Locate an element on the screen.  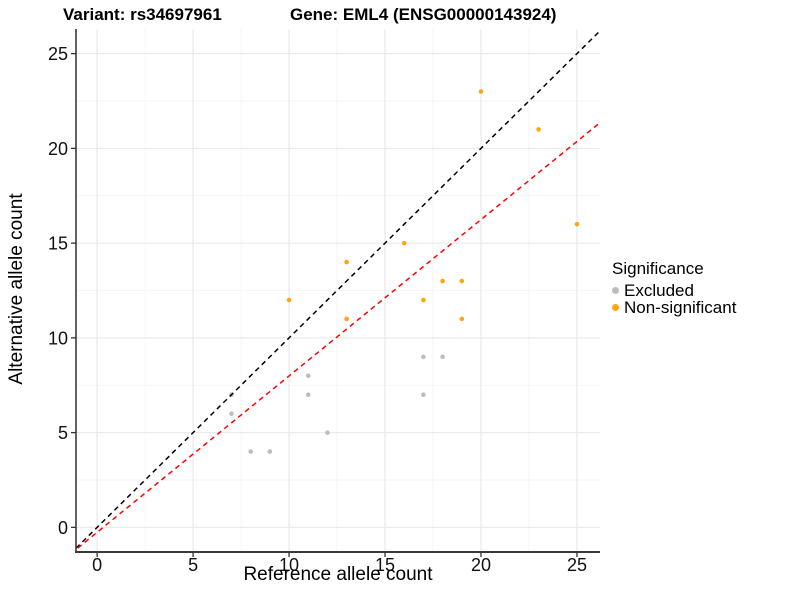
legend-label-non-significant: Non-significant is located at coordinates (680, 307).